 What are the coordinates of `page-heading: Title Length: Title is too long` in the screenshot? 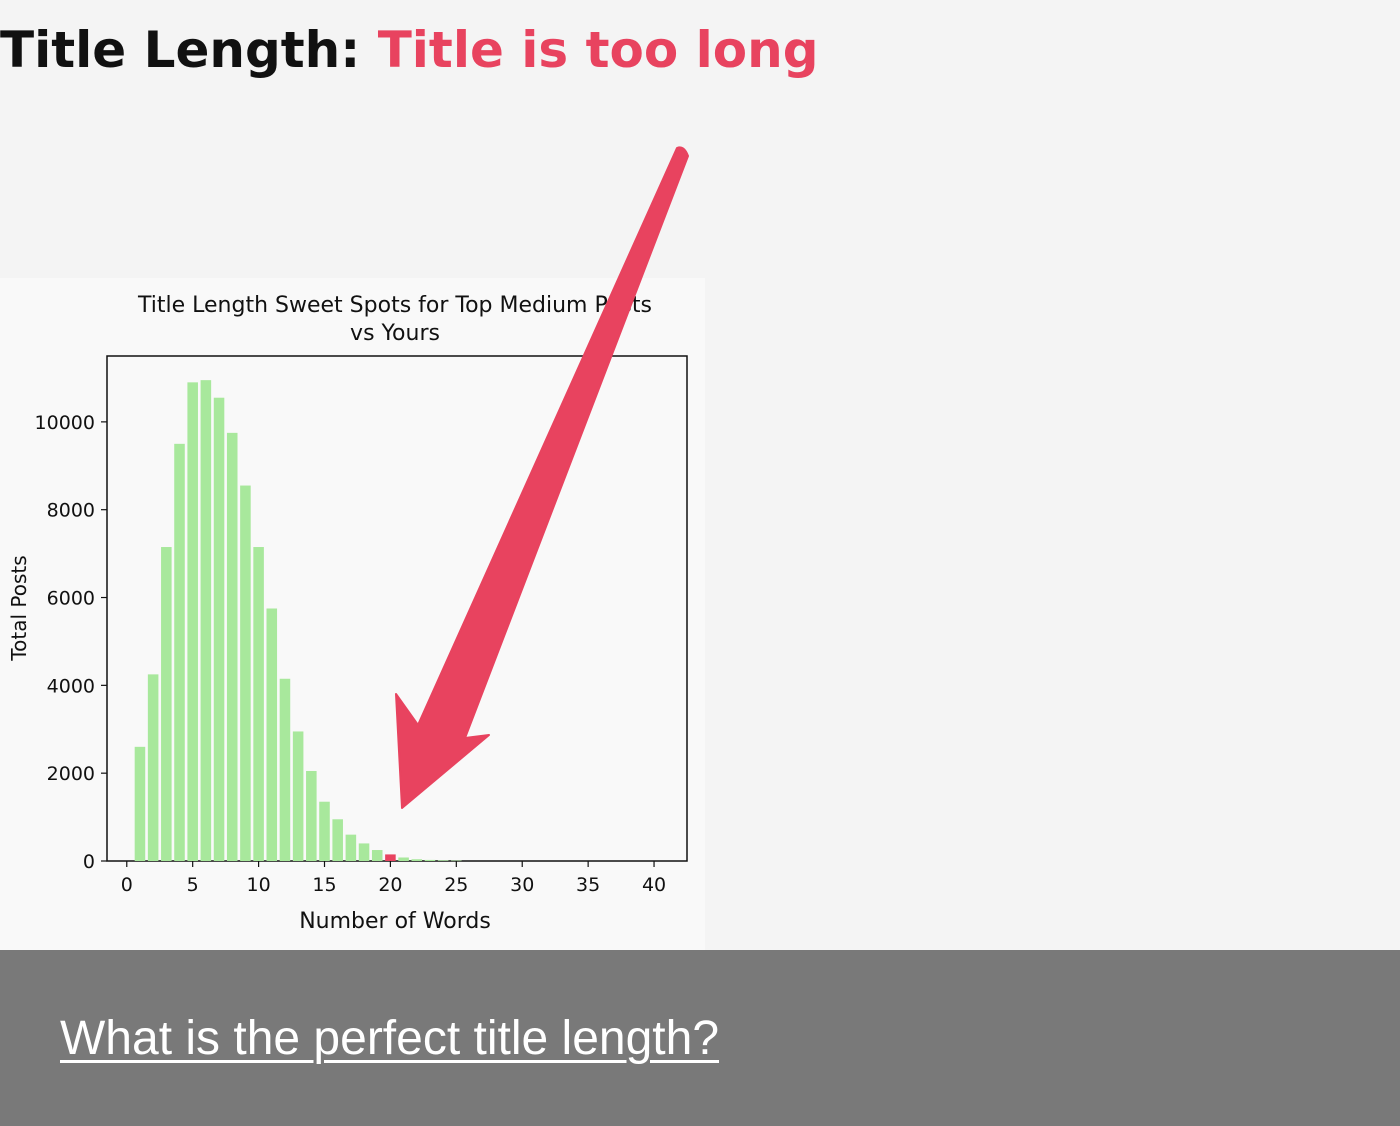 It's located at (409, 50).